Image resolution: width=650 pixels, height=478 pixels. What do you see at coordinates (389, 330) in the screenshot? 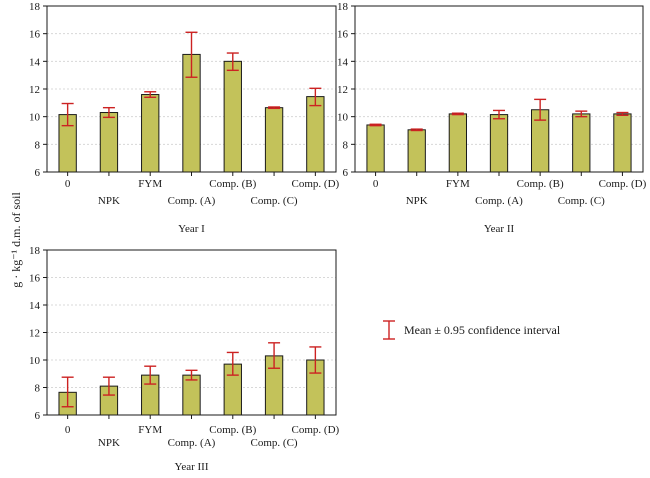
I see `error-bar-icon` at bounding box center [389, 330].